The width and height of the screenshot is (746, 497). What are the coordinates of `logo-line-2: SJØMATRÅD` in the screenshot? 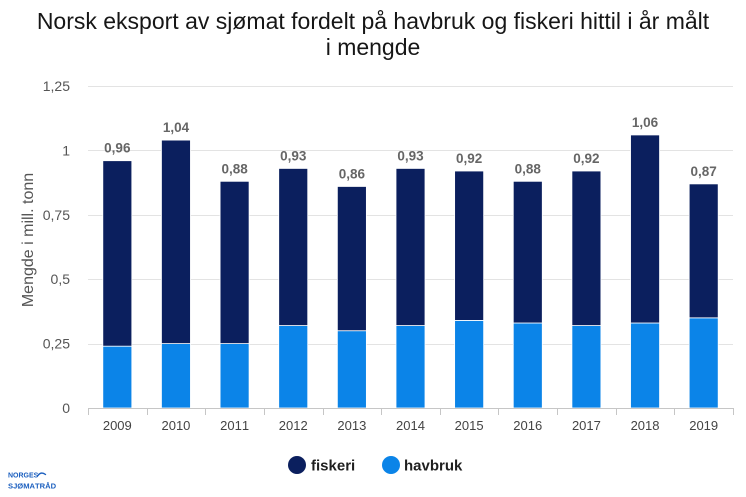 It's located at (32, 486).